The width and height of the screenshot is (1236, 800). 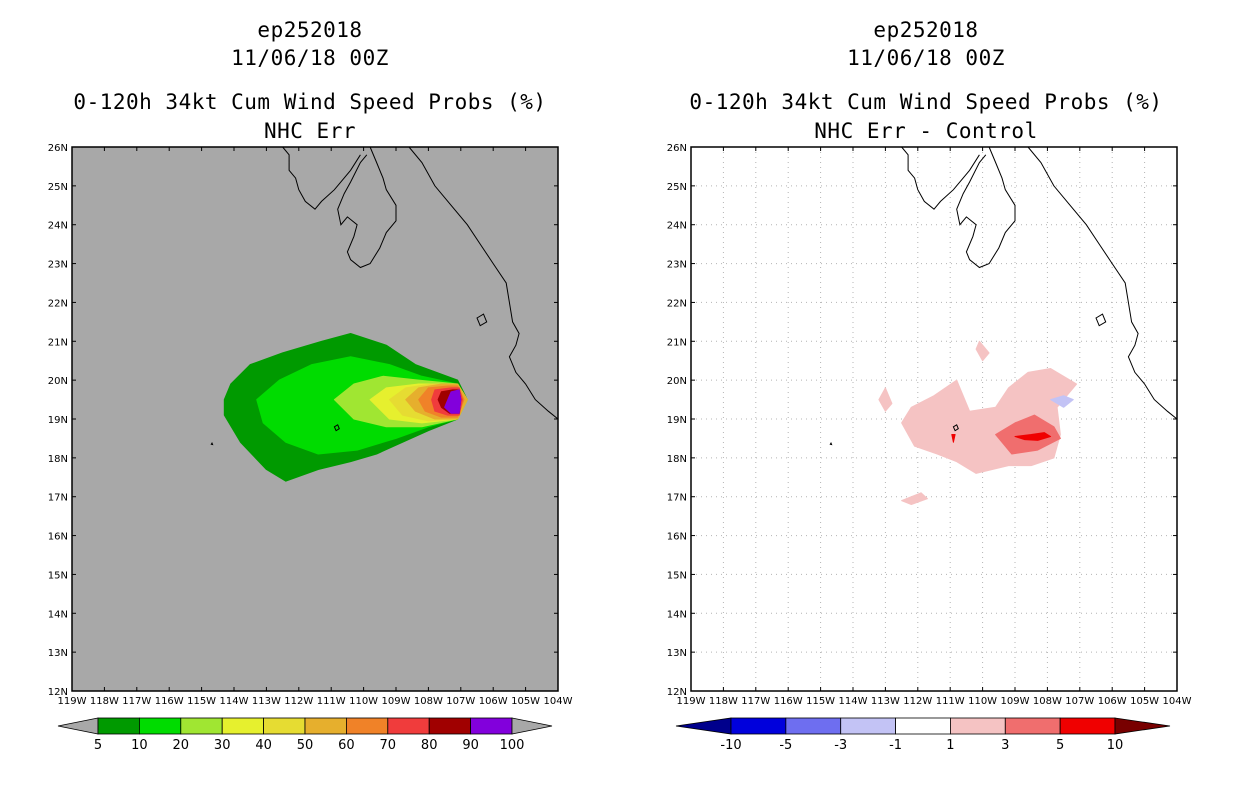 What do you see at coordinates (470, 745) in the screenshot?
I see `colorbar-label: 90` at bounding box center [470, 745].